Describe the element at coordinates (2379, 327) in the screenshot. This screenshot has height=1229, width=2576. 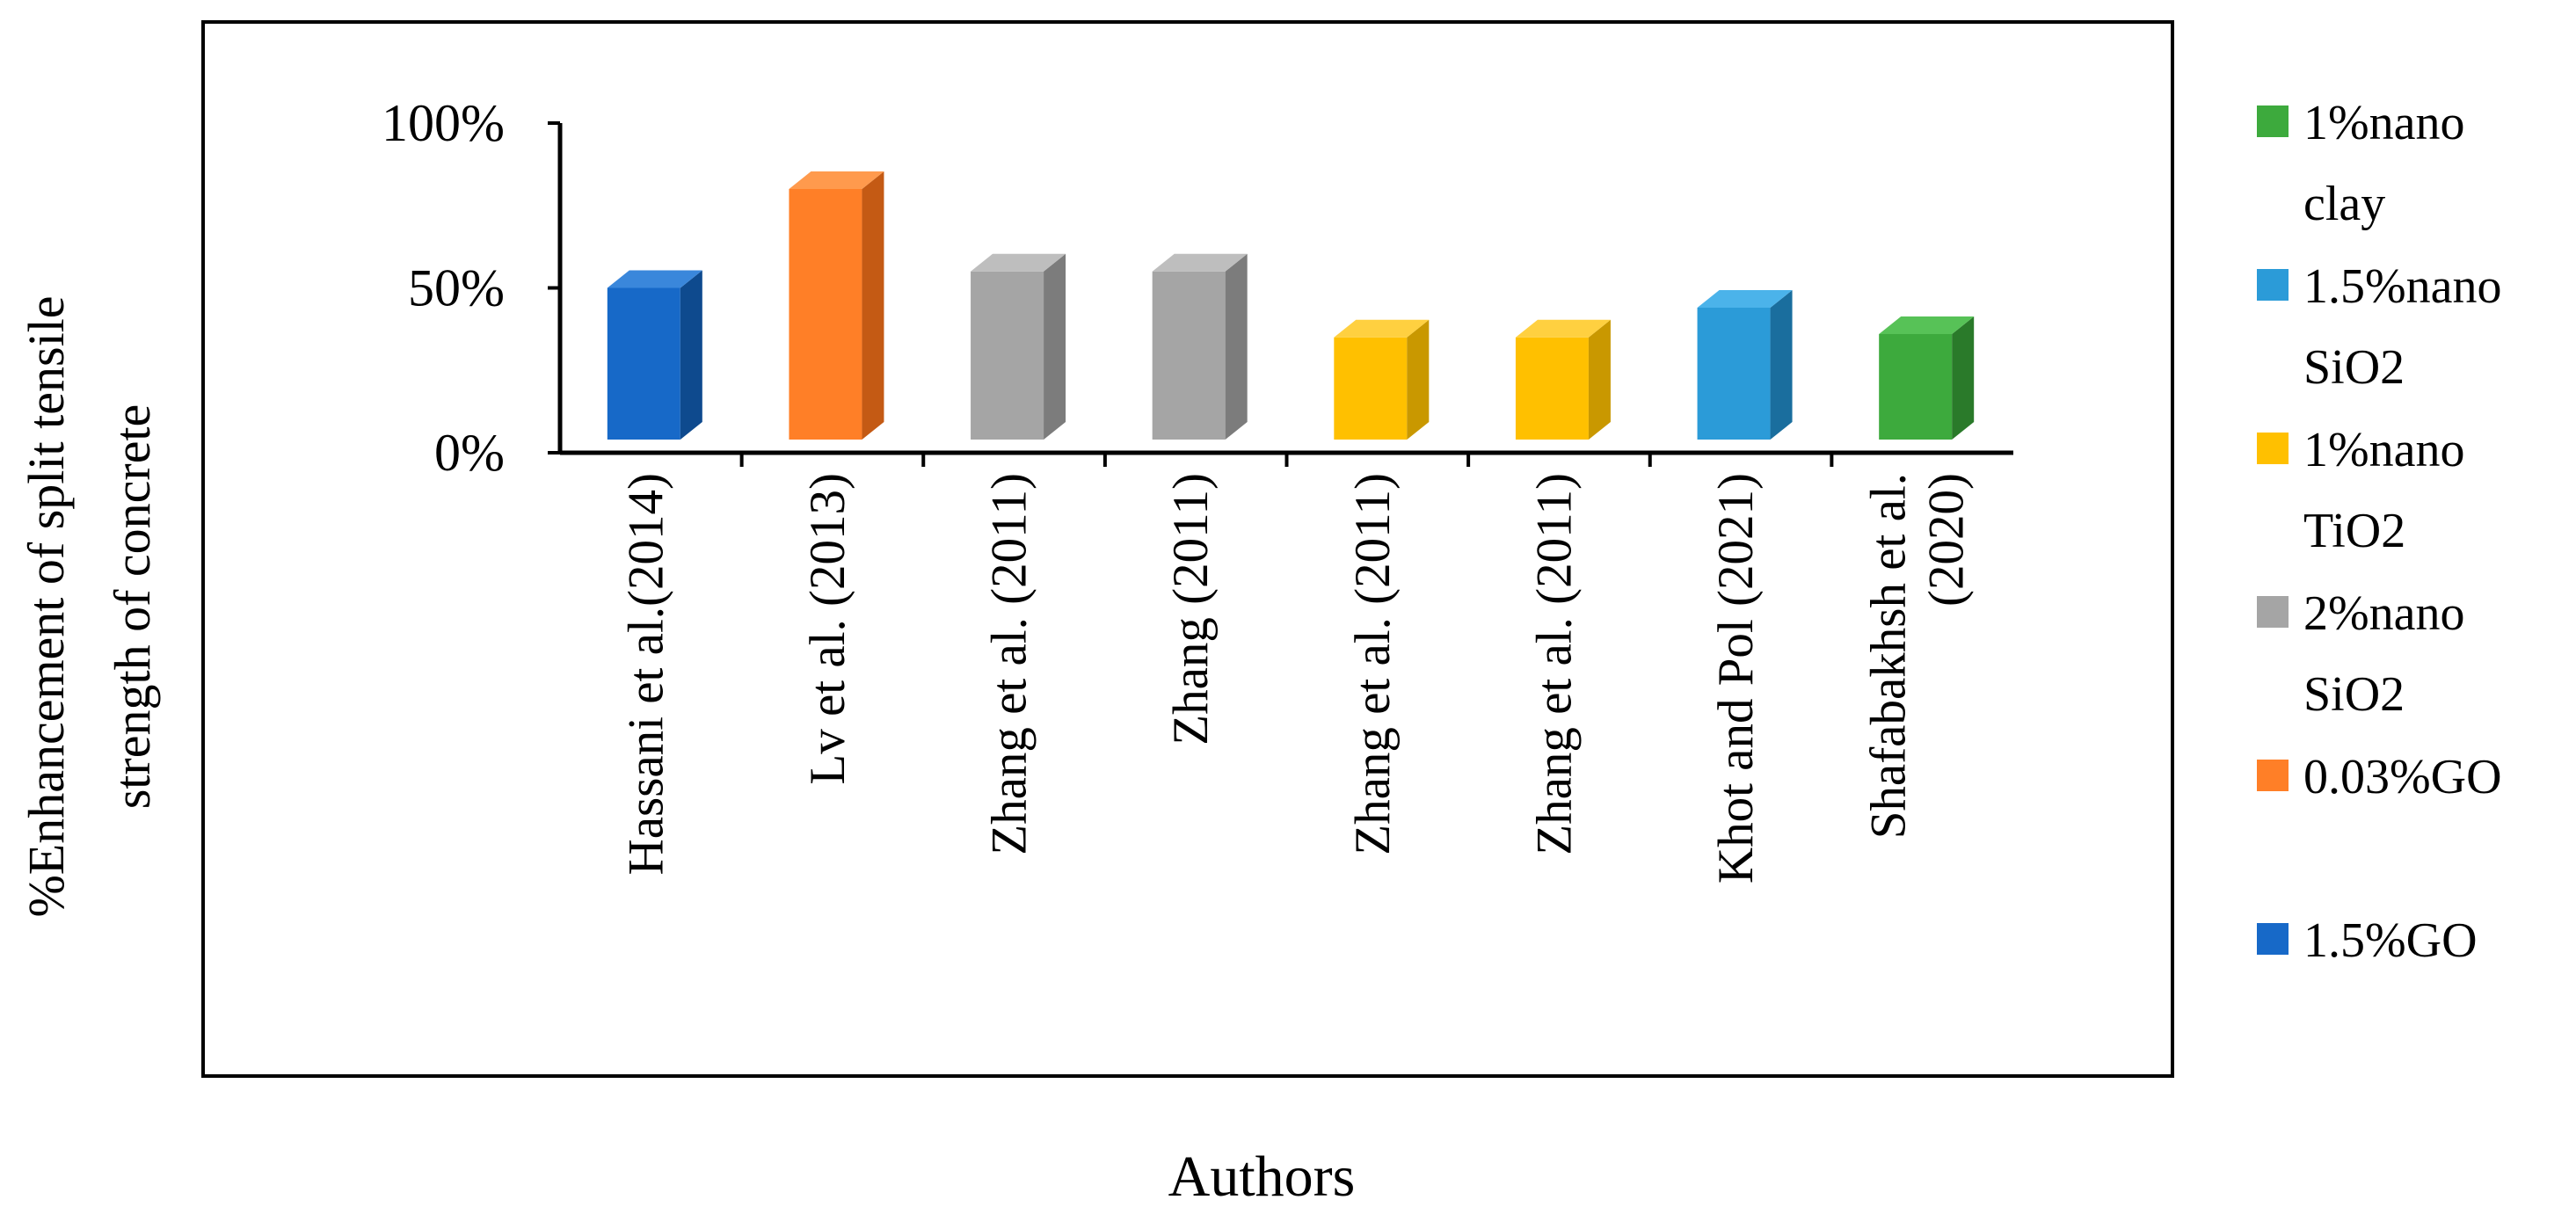
I see `legend-item-2: 1.5%nano SiO2` at that location.